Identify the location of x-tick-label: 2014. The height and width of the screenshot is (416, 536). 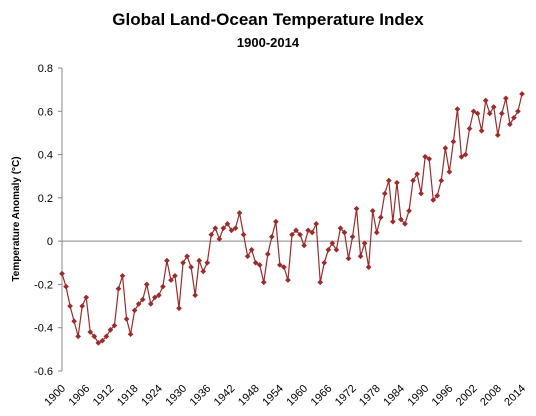
(515, 396).